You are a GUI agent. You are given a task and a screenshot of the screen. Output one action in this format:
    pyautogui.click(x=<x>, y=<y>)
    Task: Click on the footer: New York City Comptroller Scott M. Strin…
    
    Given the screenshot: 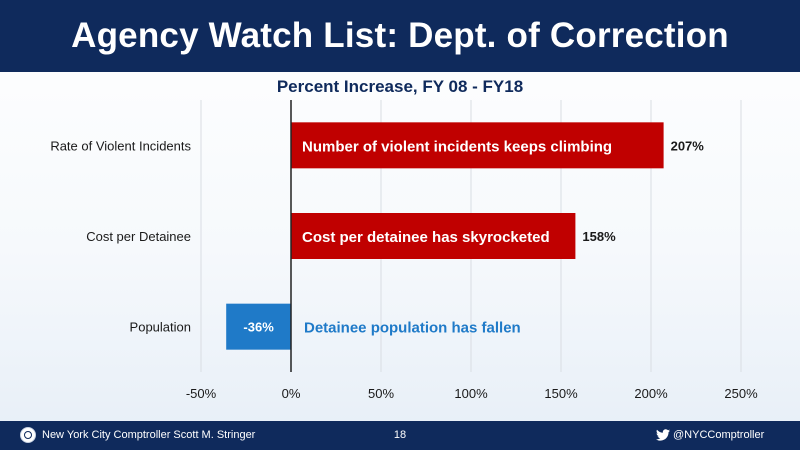 What is the action you would take?
    pyautogui.click(x=400, y=435)
    